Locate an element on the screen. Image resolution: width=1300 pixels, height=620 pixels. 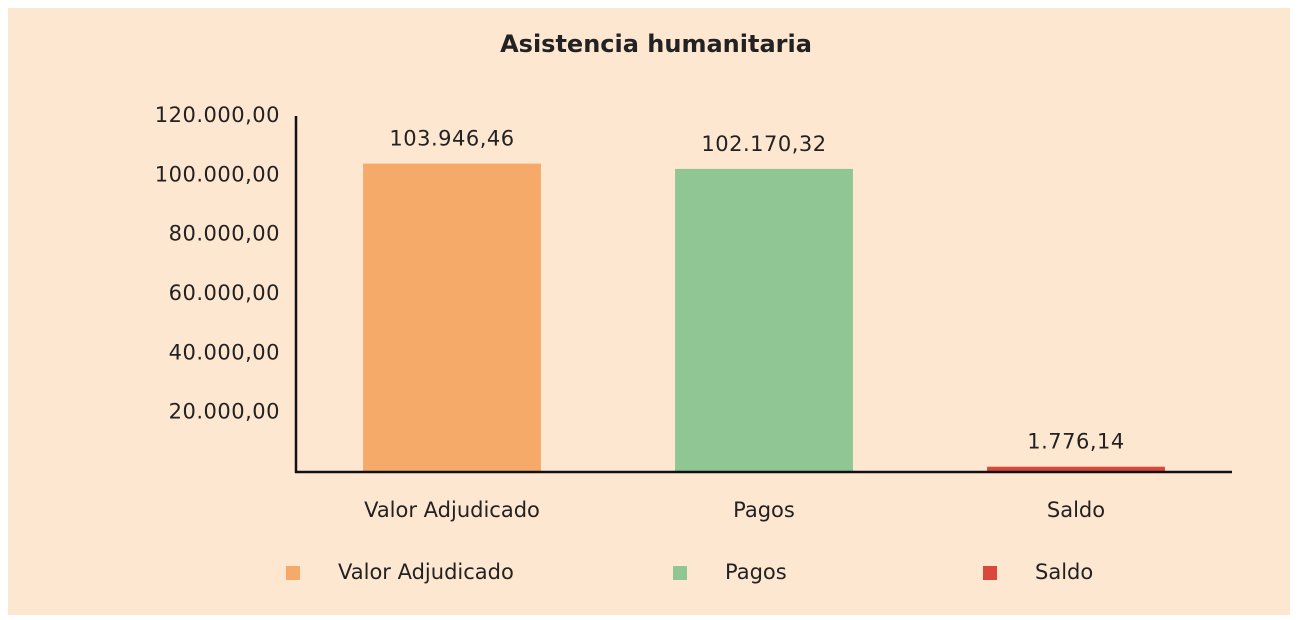
data-label: 103.946,46 is located at coordinates (451, 139).